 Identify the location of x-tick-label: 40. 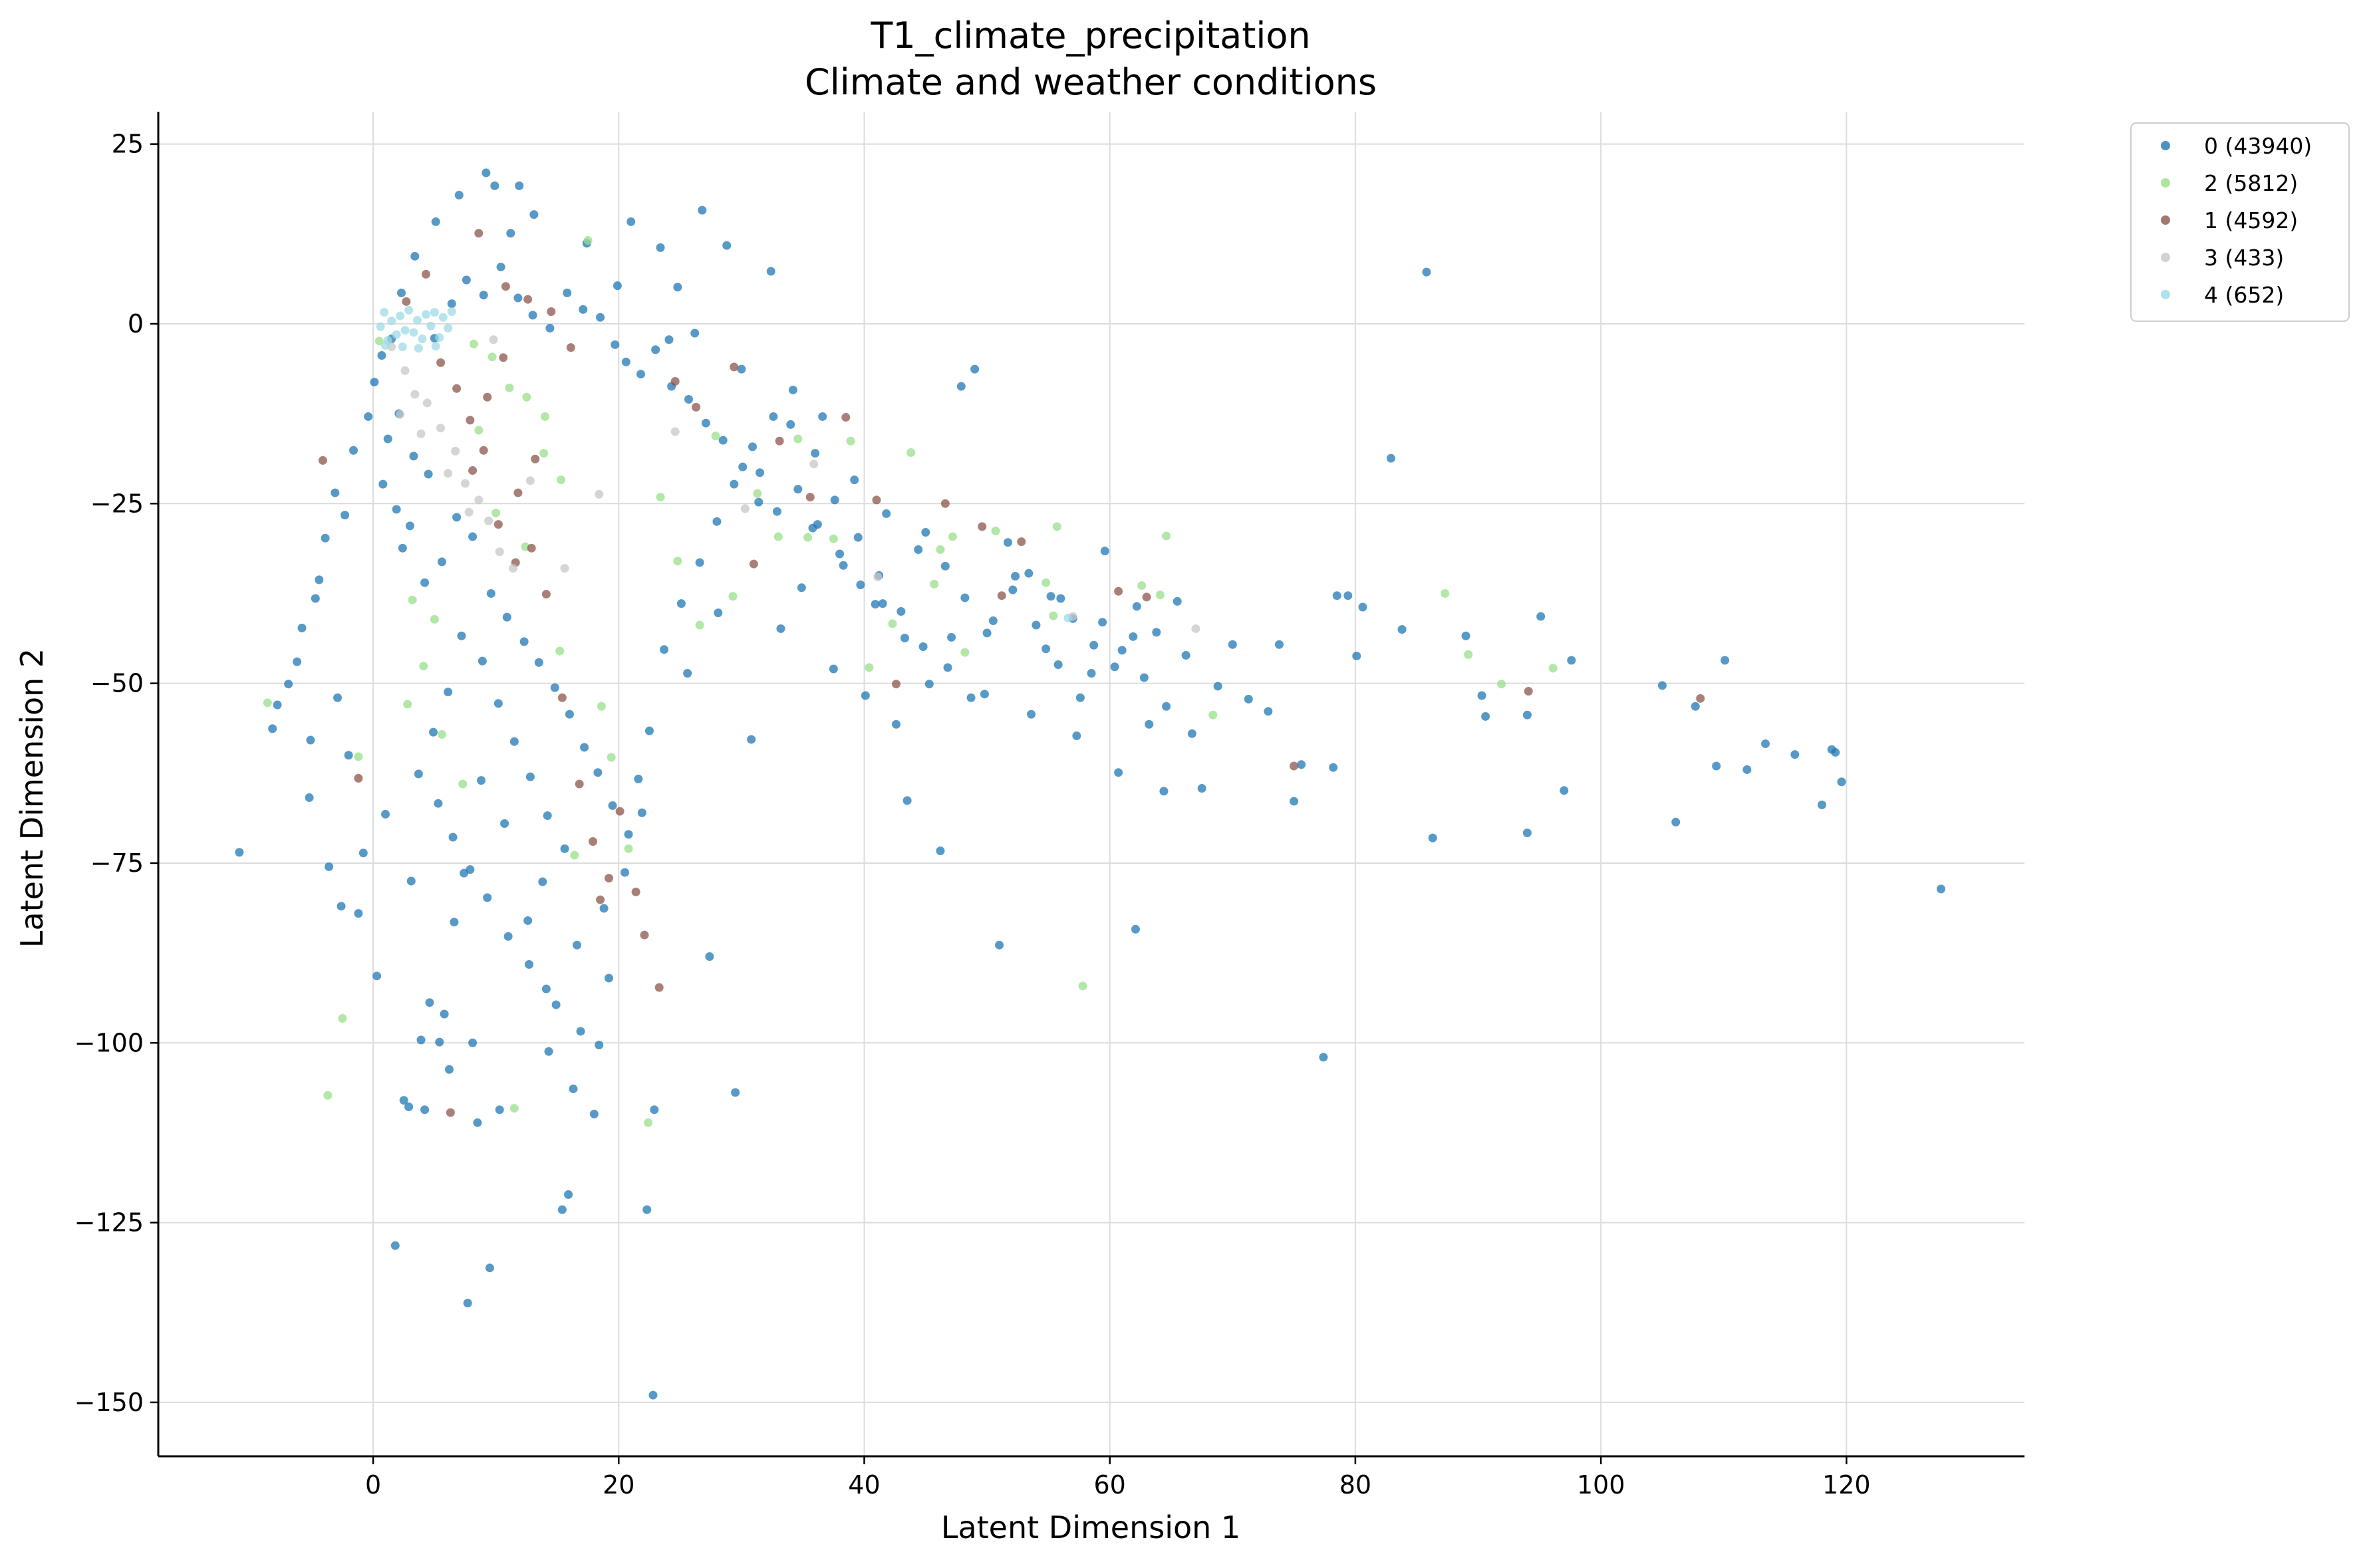
(864, 1485).